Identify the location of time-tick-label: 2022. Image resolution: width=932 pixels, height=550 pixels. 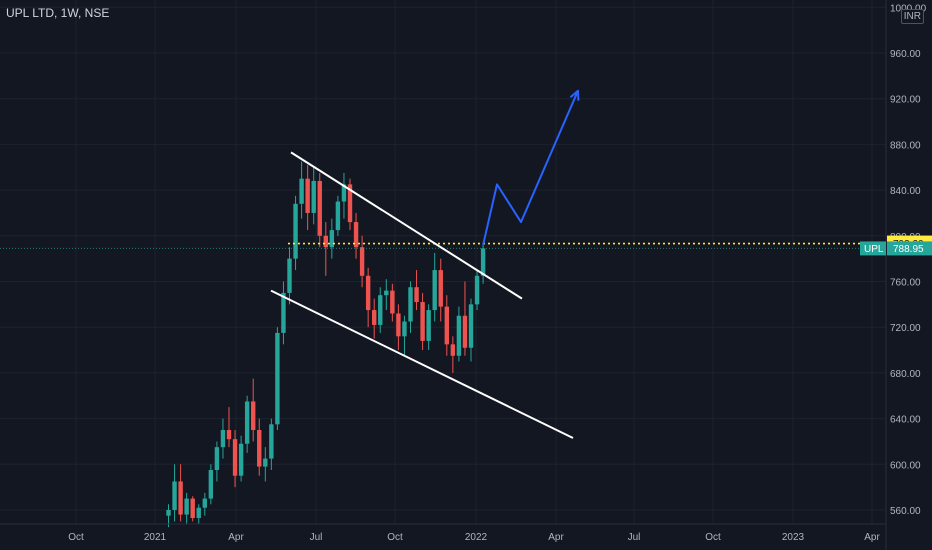
(476, 537).